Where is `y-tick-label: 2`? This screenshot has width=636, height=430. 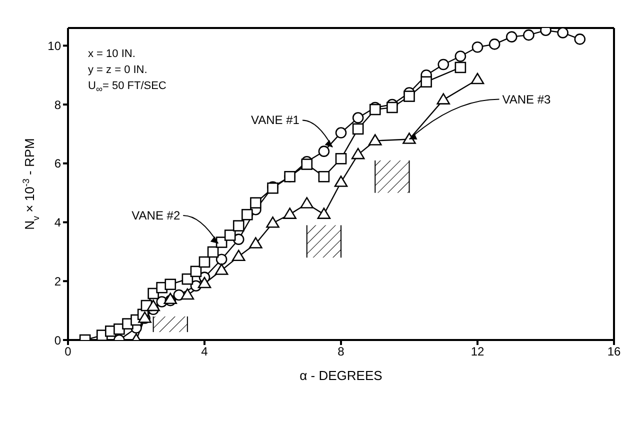 y-tick-label: 2 is located at coordinates (58, 281).